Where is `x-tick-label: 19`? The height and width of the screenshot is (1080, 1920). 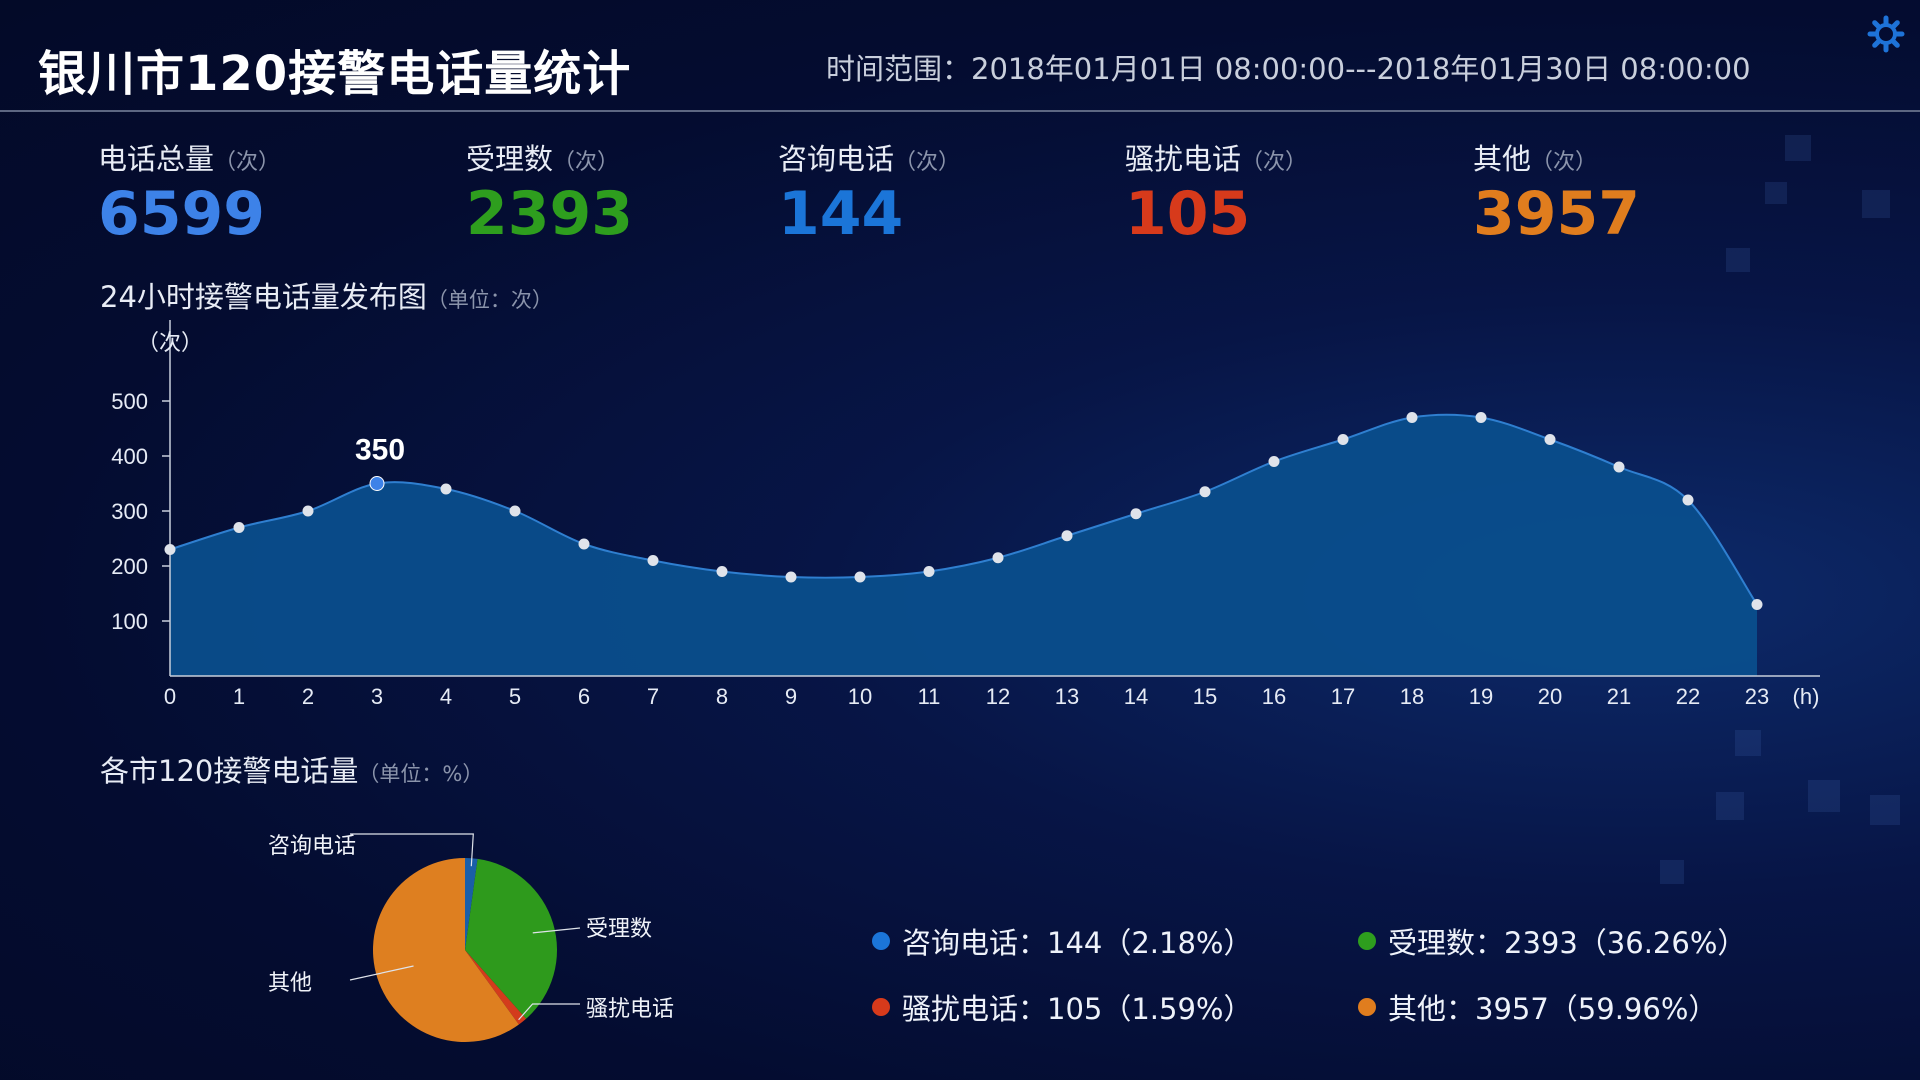
x-tick-label: 19 is located at coordinates (1481, 696).